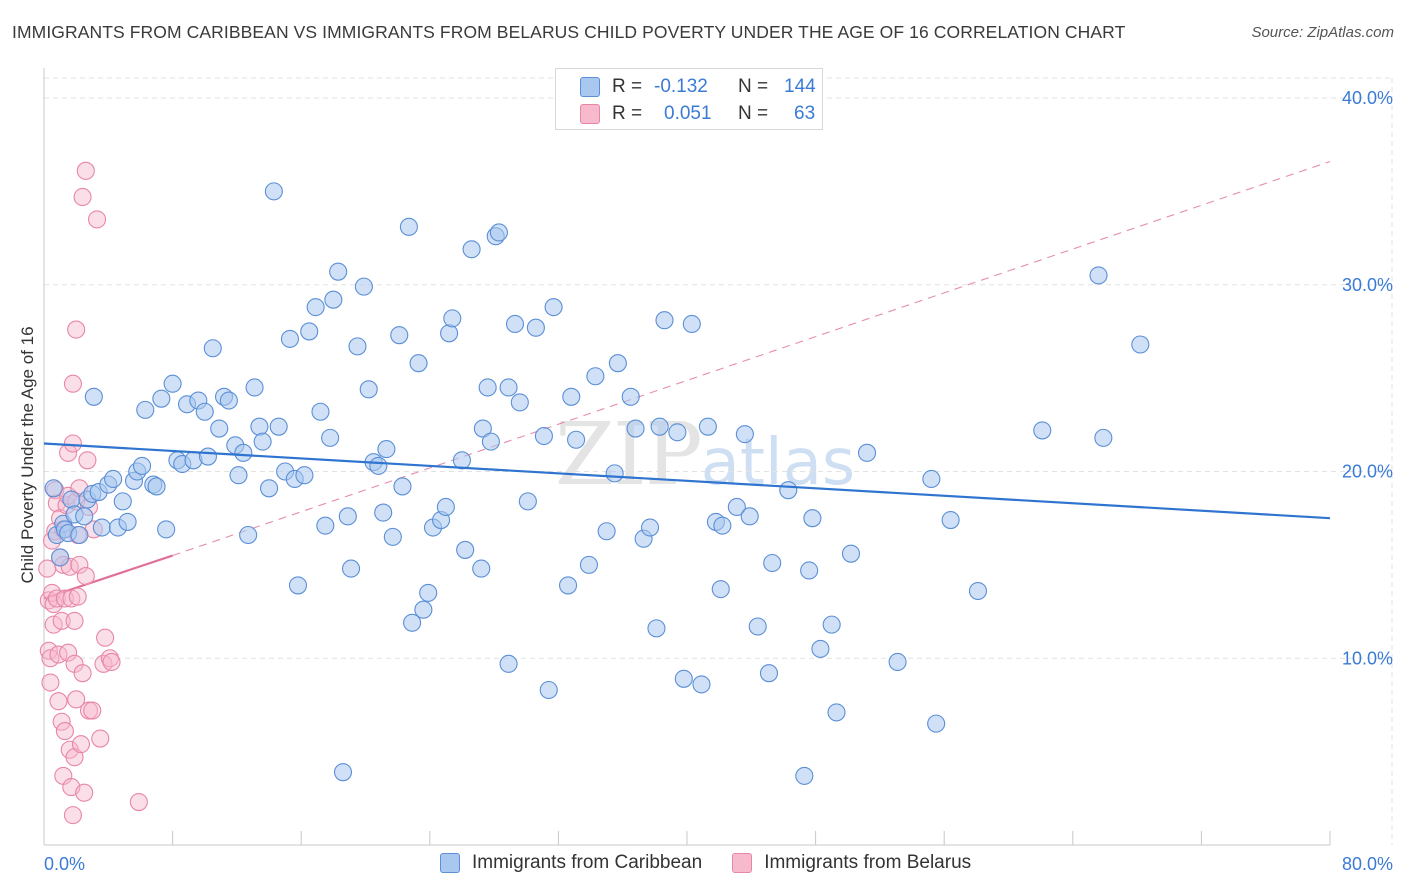 Image resolution: width=1406 pixels, height=892 pixels. What do you see at coordinates (64, 864) in the screenshot?
I see `x-tick-label: 0.0%` at bounding box center [64, 864].